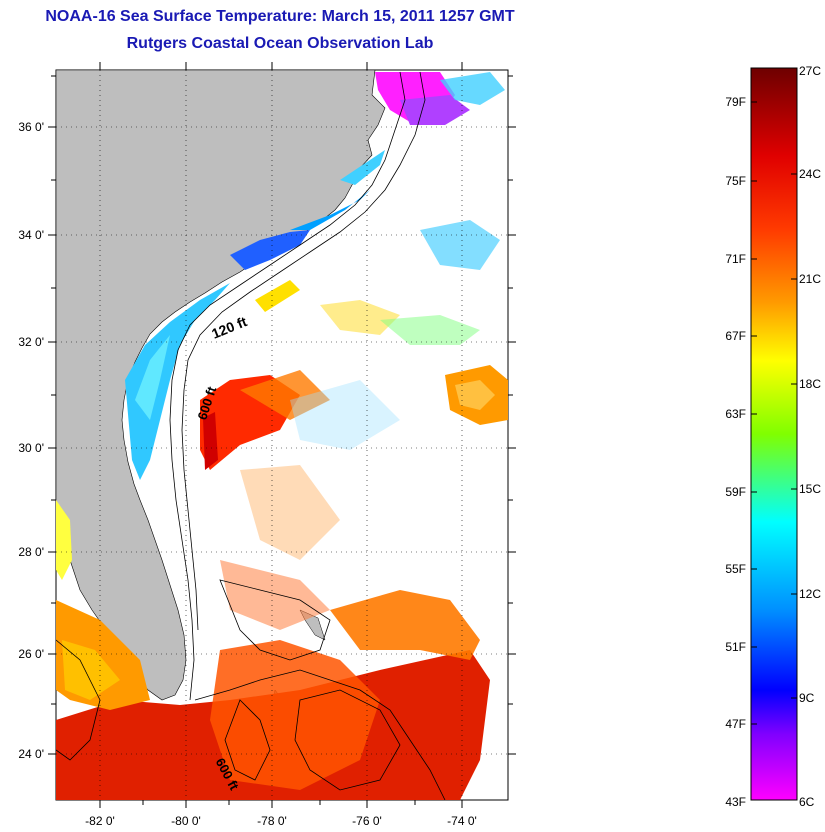 Image resolution: width=825 pixels, height=832 pixels. What do you see at coordinates (735, 181) in the screenshot?
I see `colorbar-f-label: 75F` at bounding box center [735, 181].